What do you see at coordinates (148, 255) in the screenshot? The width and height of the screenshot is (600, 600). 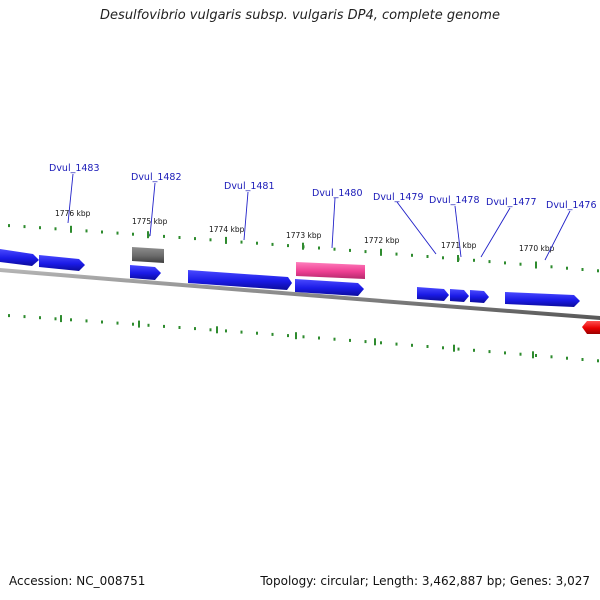 I see `gene-feature-rna` at bounding box center [148, 255].